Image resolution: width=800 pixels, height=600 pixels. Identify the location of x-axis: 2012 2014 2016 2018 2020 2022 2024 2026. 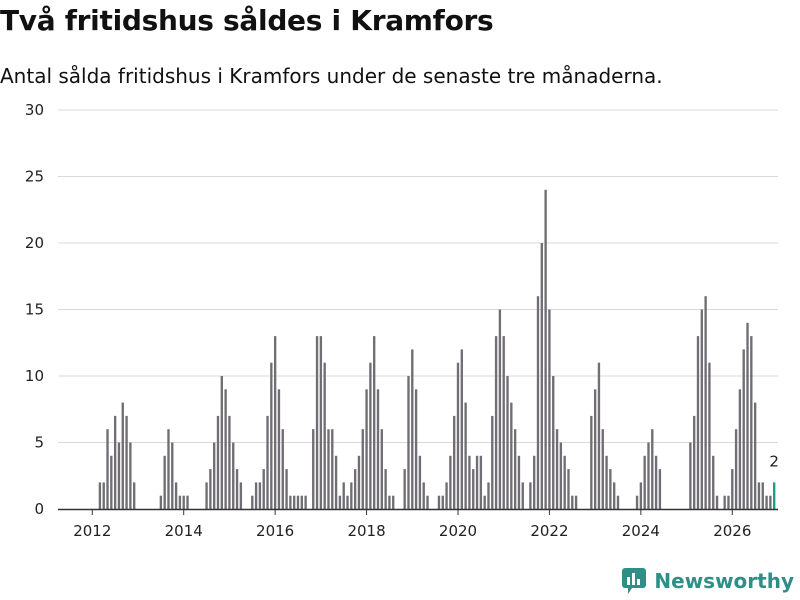
(418, 524).